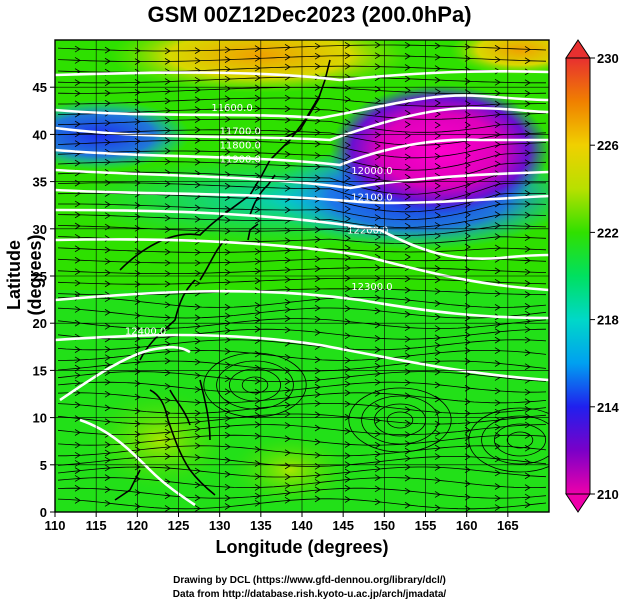  Describe the element at coordinates (40, 182) in the screenshot. I see `y-tick-label: 35` at that location.